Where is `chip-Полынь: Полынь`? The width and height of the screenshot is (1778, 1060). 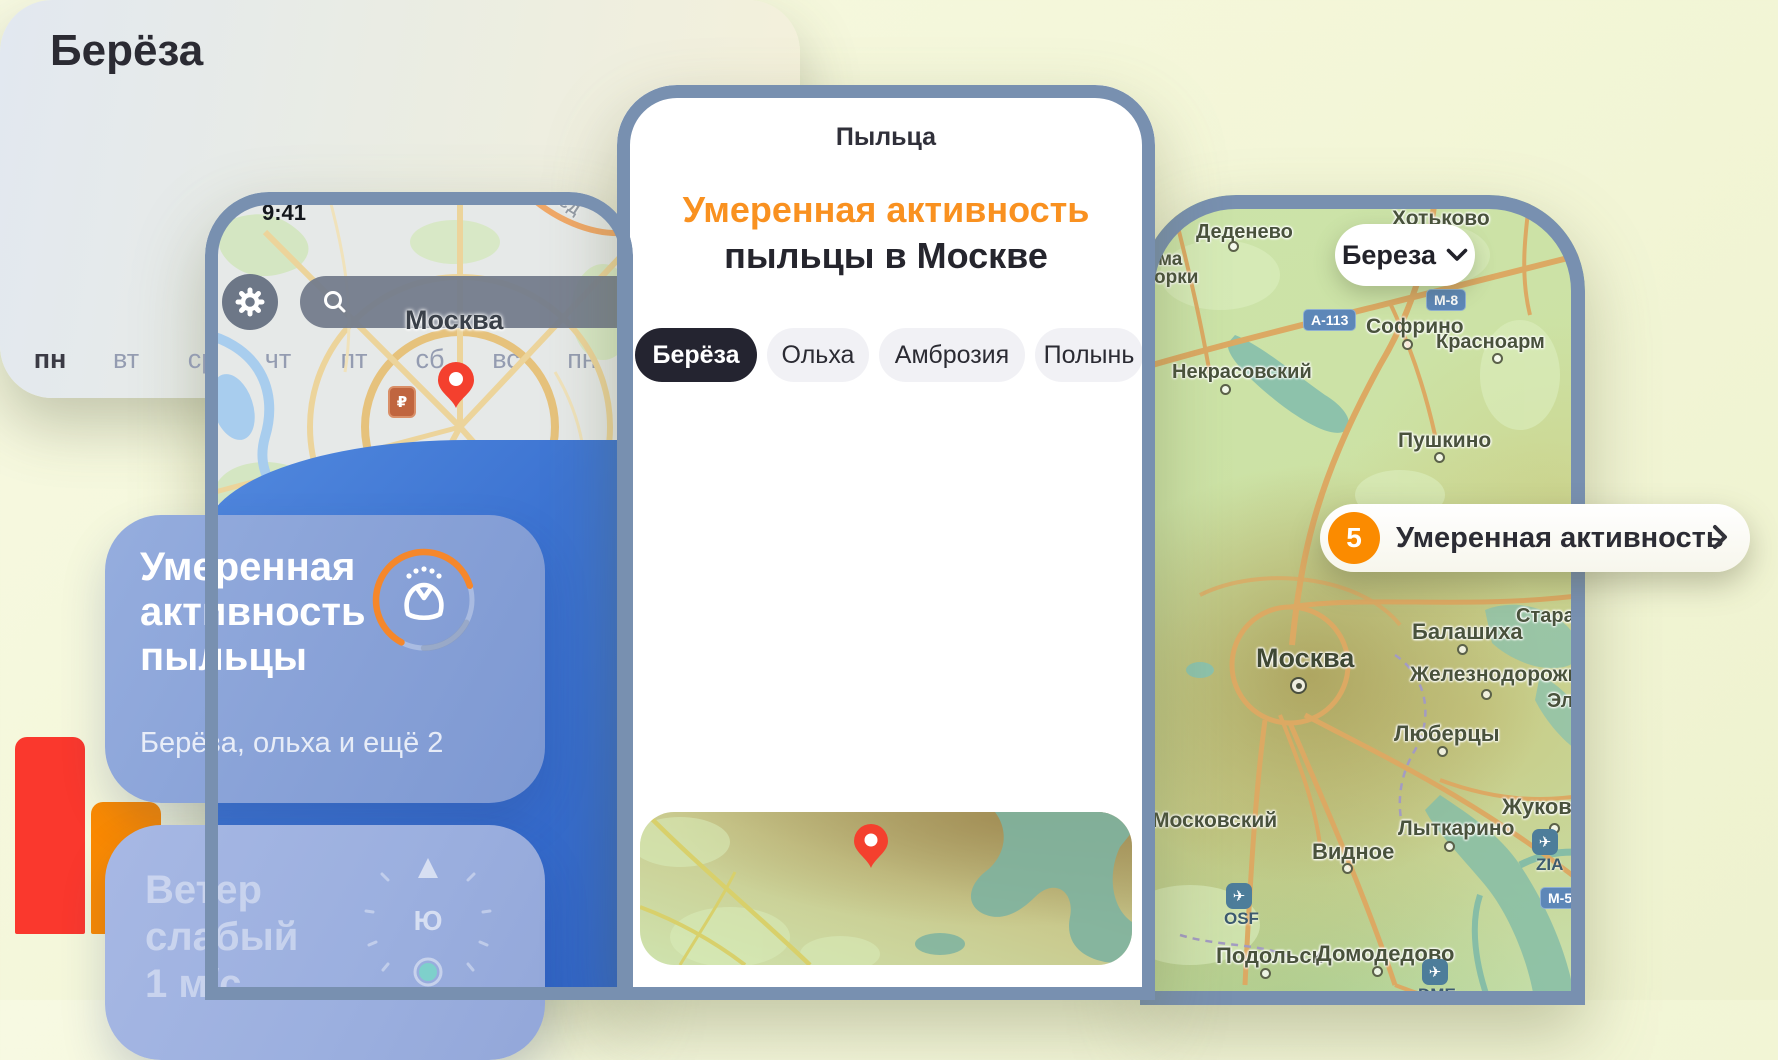 chip-Полынь: Полынь is located at coordinates (1089, 355).